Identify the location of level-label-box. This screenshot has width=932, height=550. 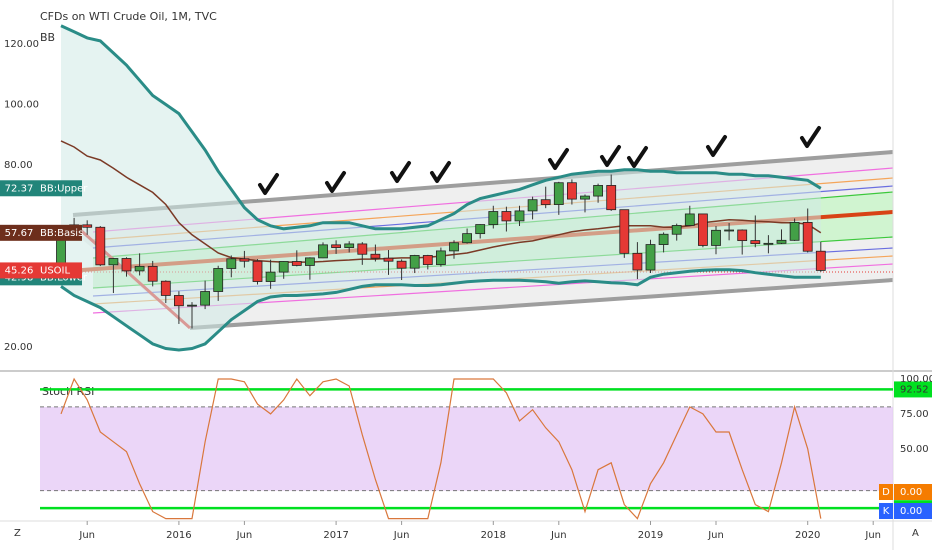
(913, 389).